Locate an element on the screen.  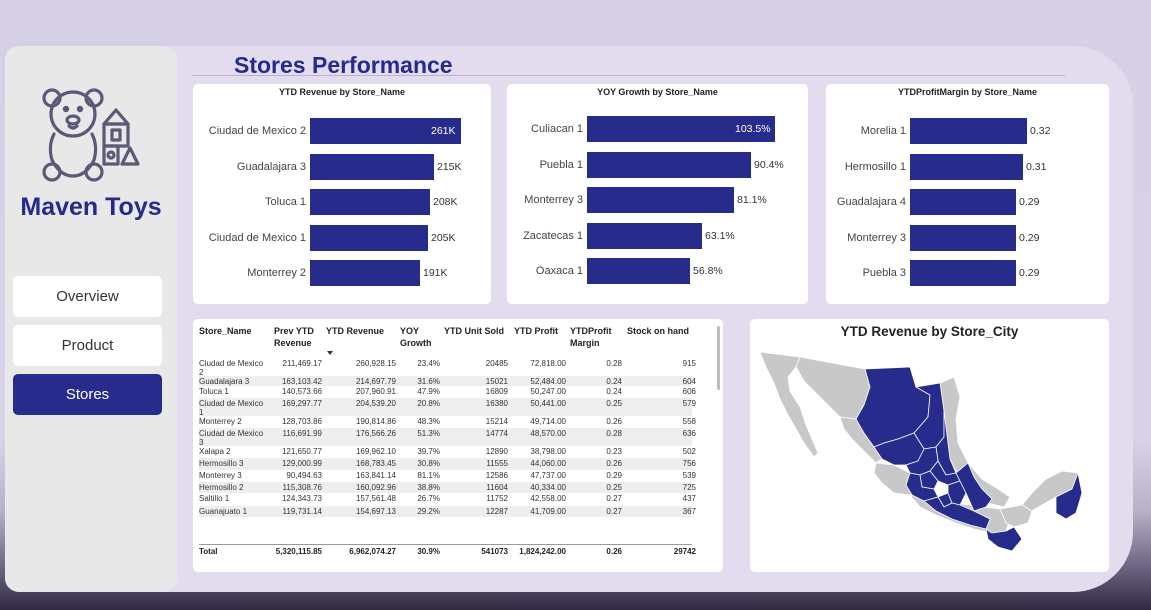
map-region-oaxaca-guerrero is located at coordinates (957, 513).